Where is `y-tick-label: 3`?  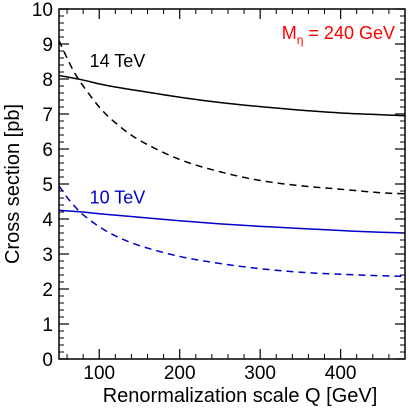
y-tick-label: 3 is located at coordinates (47, 255).